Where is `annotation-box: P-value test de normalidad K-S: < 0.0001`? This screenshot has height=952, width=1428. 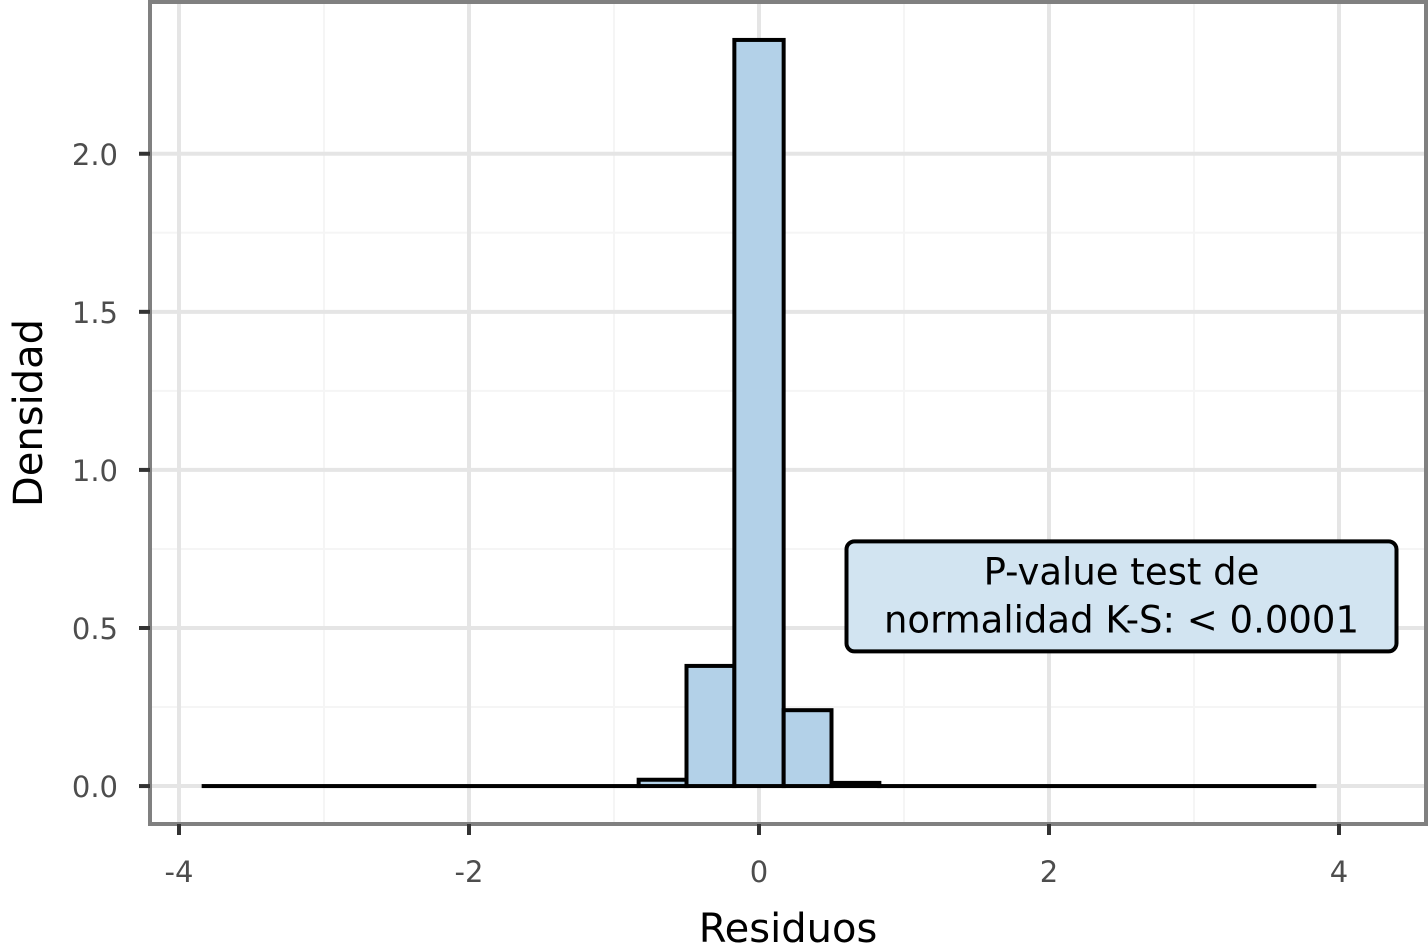 annotation-box: P-value test de normalidad K-S: < 0.0001 is located at coordinates (1121, 596).